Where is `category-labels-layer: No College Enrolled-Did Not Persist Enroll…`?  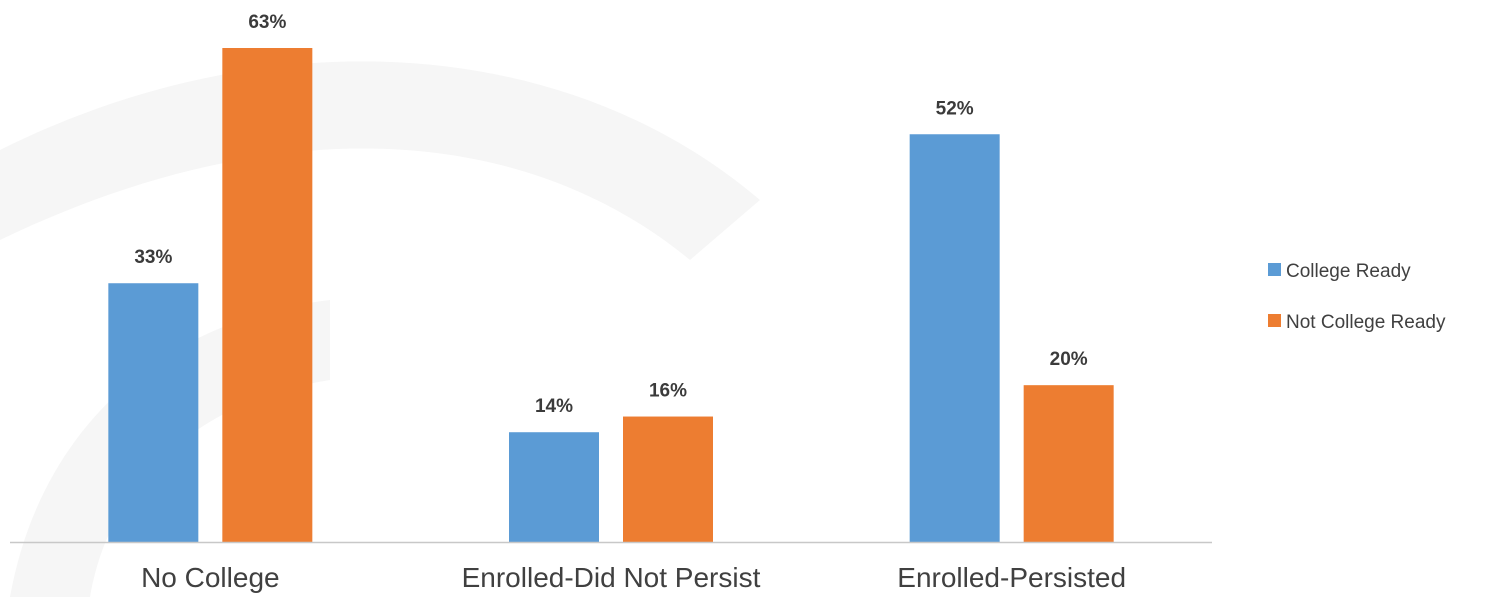 category-labels-layer: No College Enrolled-Did Not Persist Enroll… is located at coordinates (633, 577).